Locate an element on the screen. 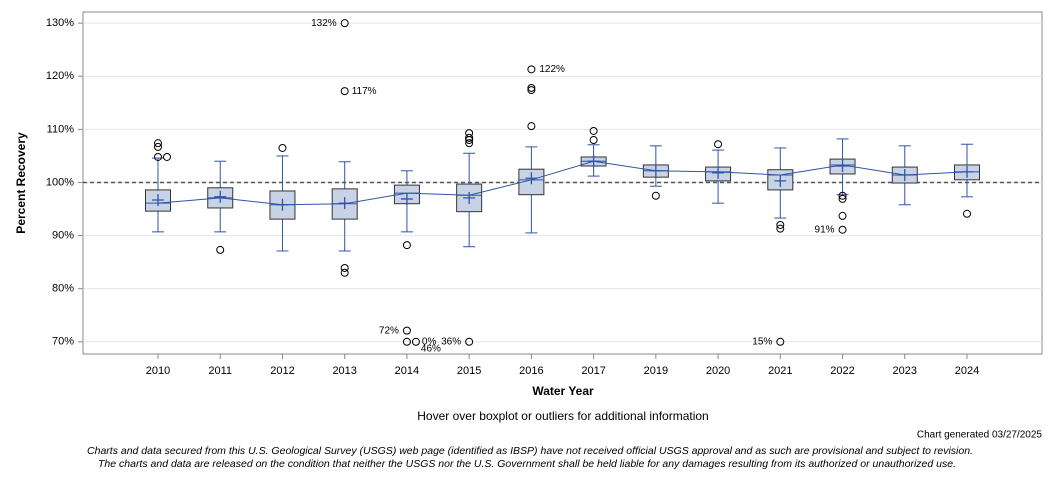 The width and height of the screenshot is (1056, 480). outlier-label: 132% is located at coordinates (324, 23).